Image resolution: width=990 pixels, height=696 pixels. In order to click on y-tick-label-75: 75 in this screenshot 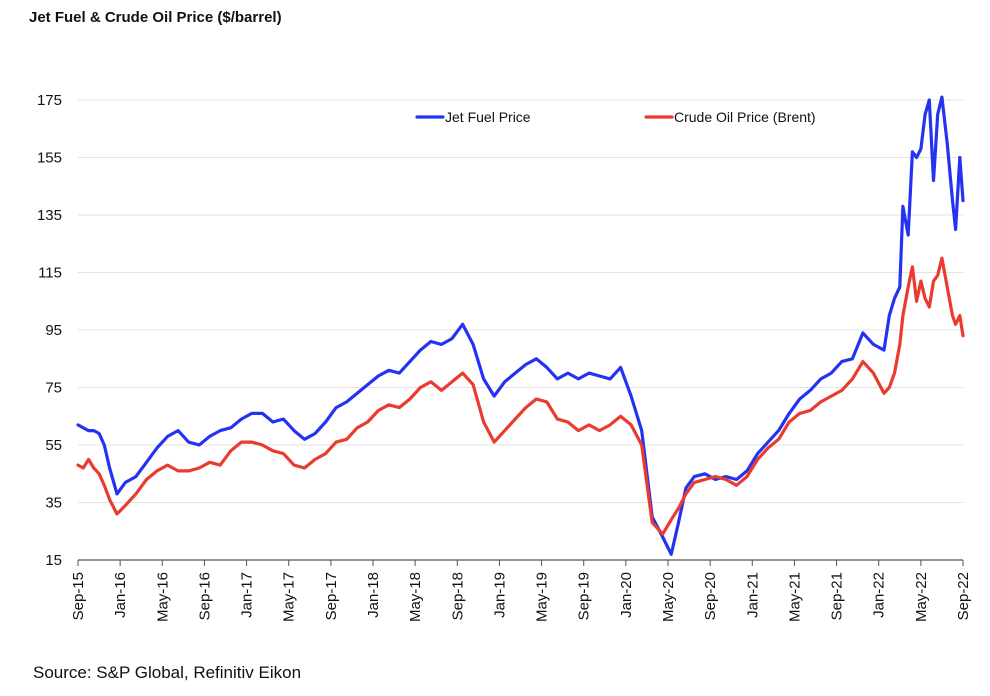, I will do `click(53, 388)`.